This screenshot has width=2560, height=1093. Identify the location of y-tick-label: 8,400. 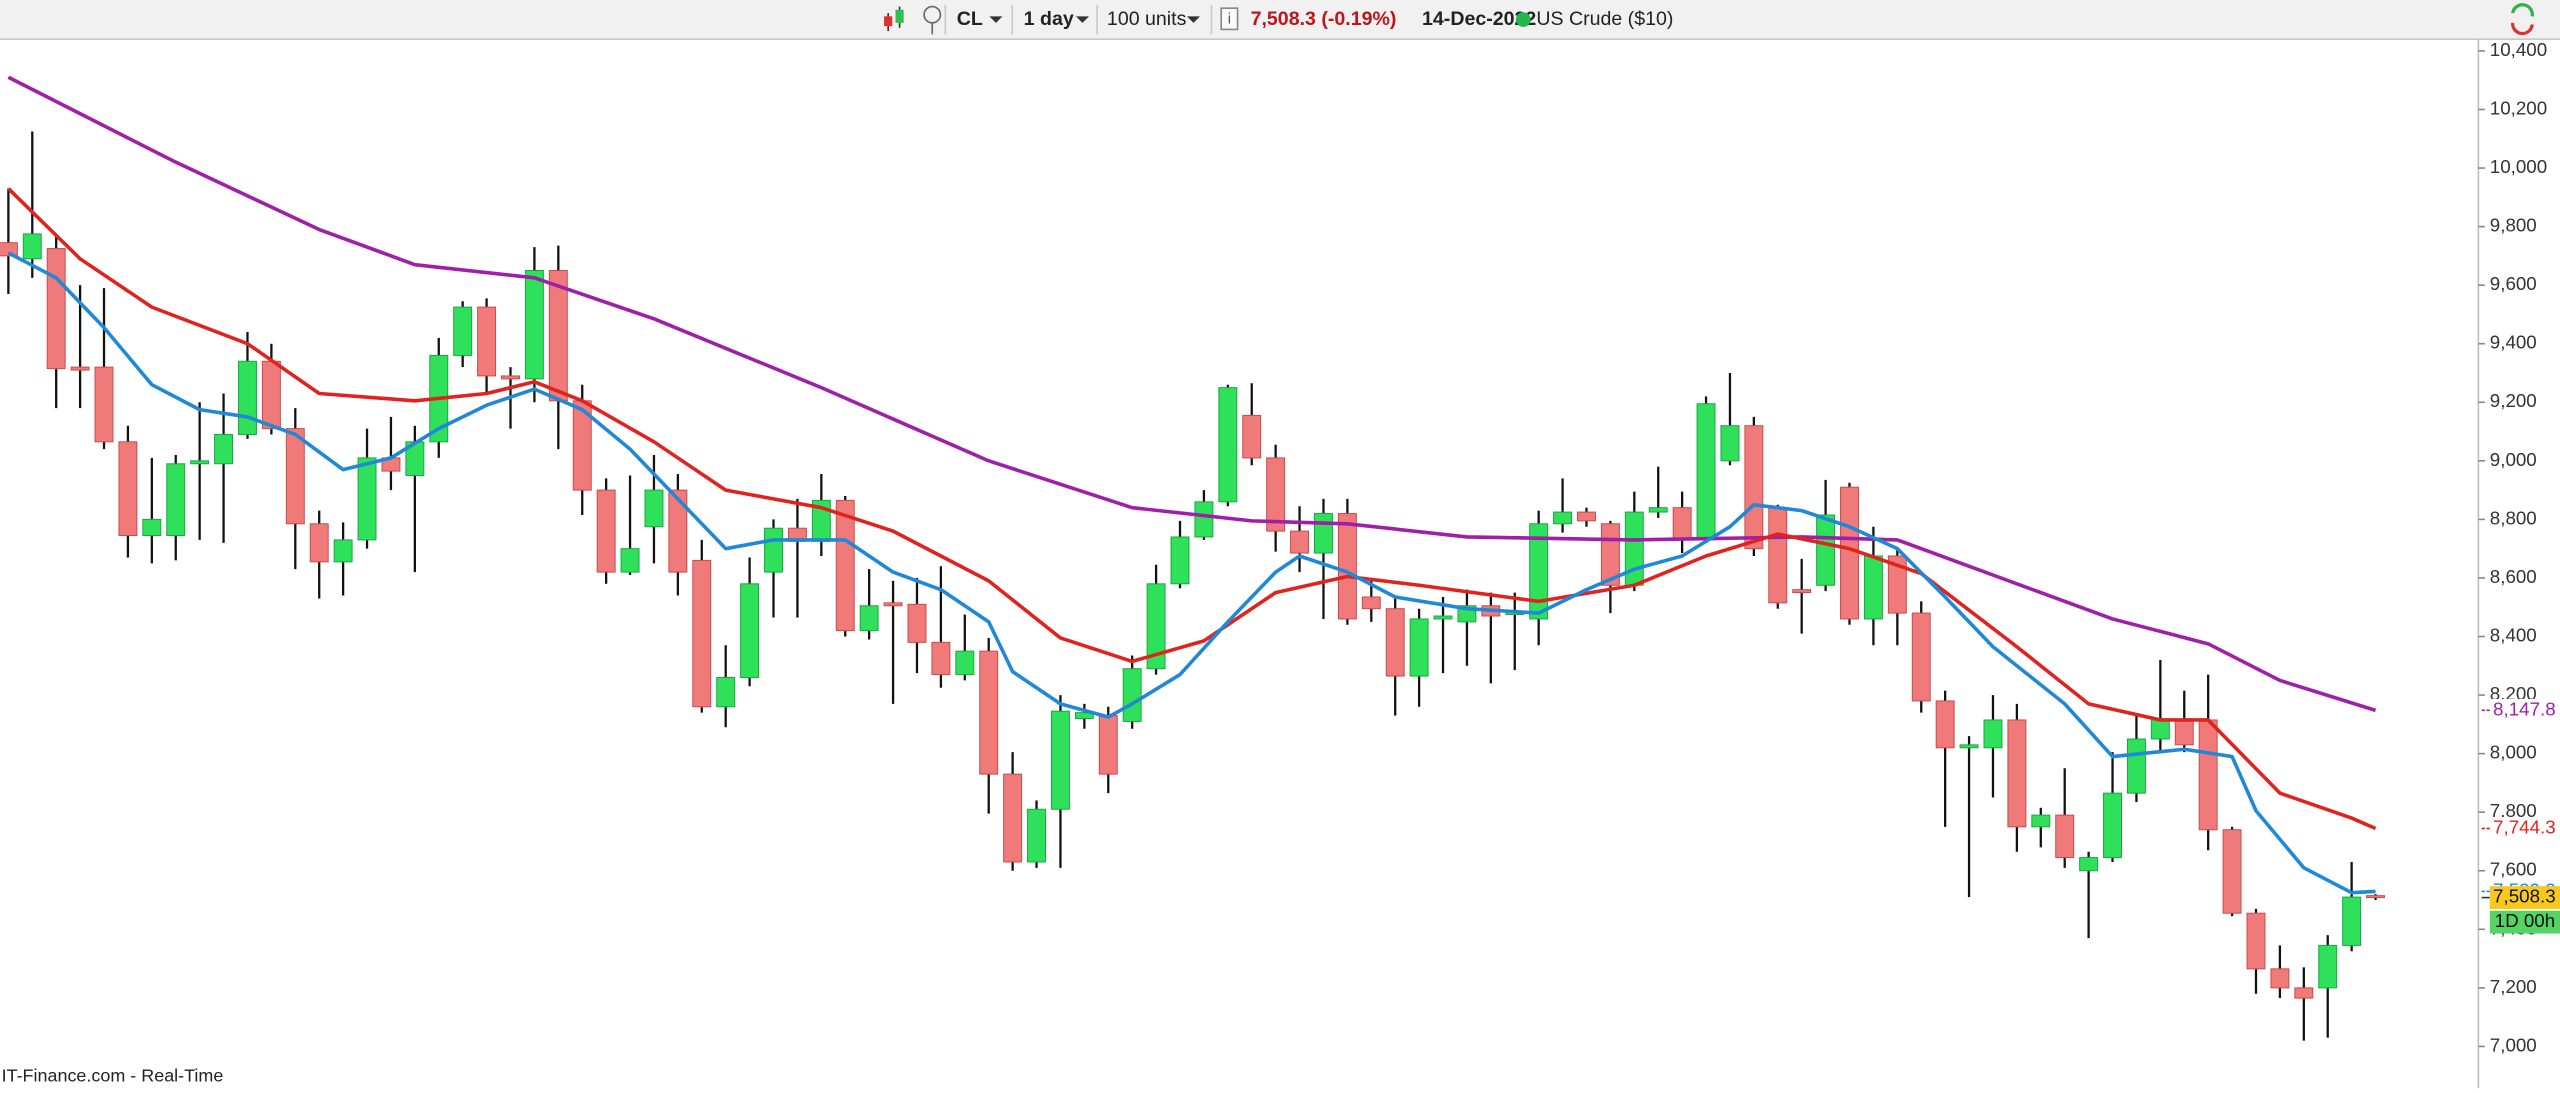
(2513, 634).